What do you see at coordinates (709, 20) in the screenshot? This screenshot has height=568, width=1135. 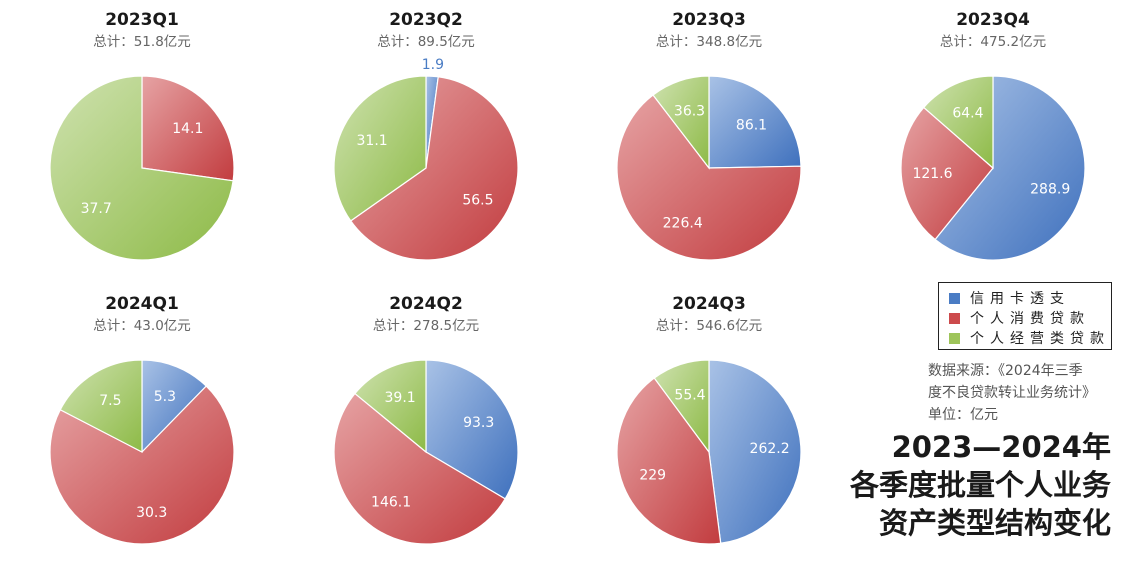 I see `chart-title: 2023Q3` at bounding box center [709, 20].